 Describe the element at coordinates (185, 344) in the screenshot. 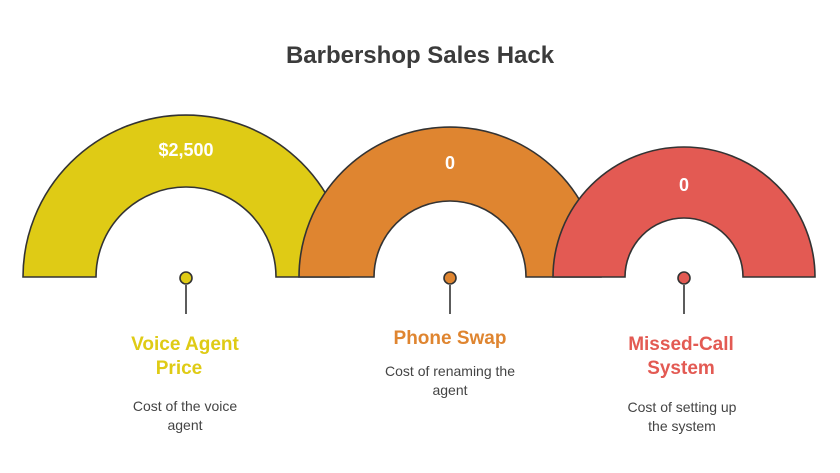

I see `voice-agent-label-line1: Voice Agent` at that location.